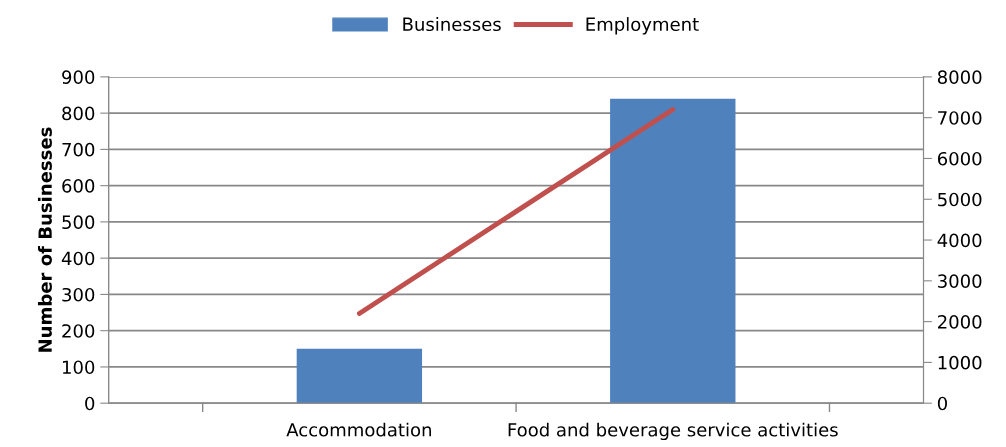 The image size is (1006, 447). Describe the element at coordinates (960, 322) in the screenshot. I see `y2-tick-label: 2000` at that location.